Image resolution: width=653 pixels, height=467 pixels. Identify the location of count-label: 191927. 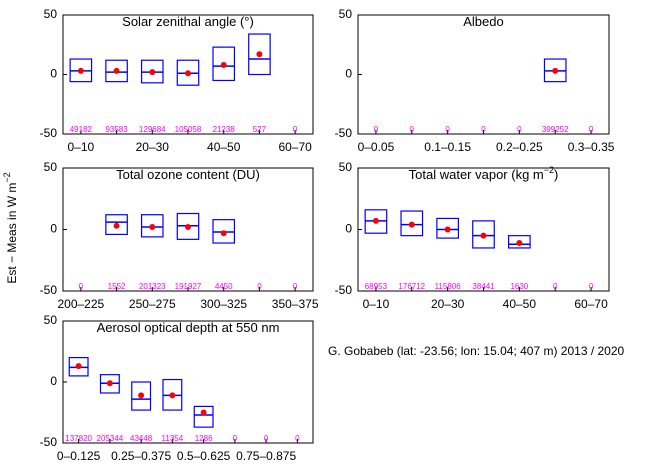
(188, 286).